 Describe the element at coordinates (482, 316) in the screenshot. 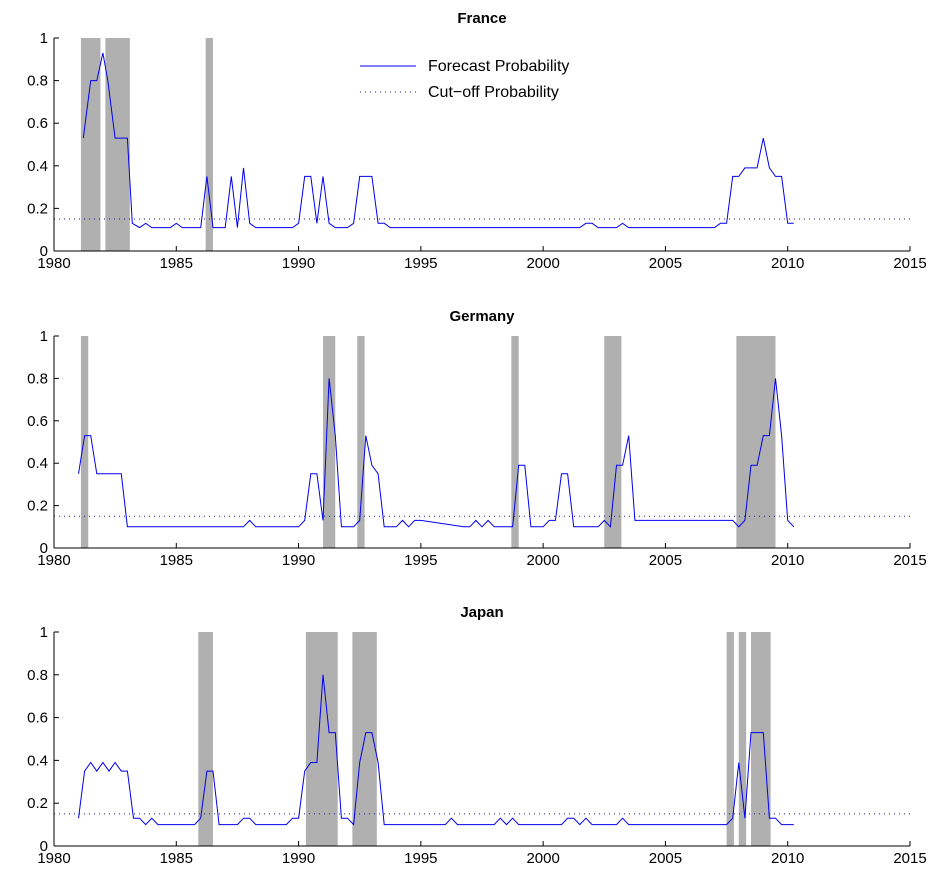

I see `panel-title: Germany` at that location.